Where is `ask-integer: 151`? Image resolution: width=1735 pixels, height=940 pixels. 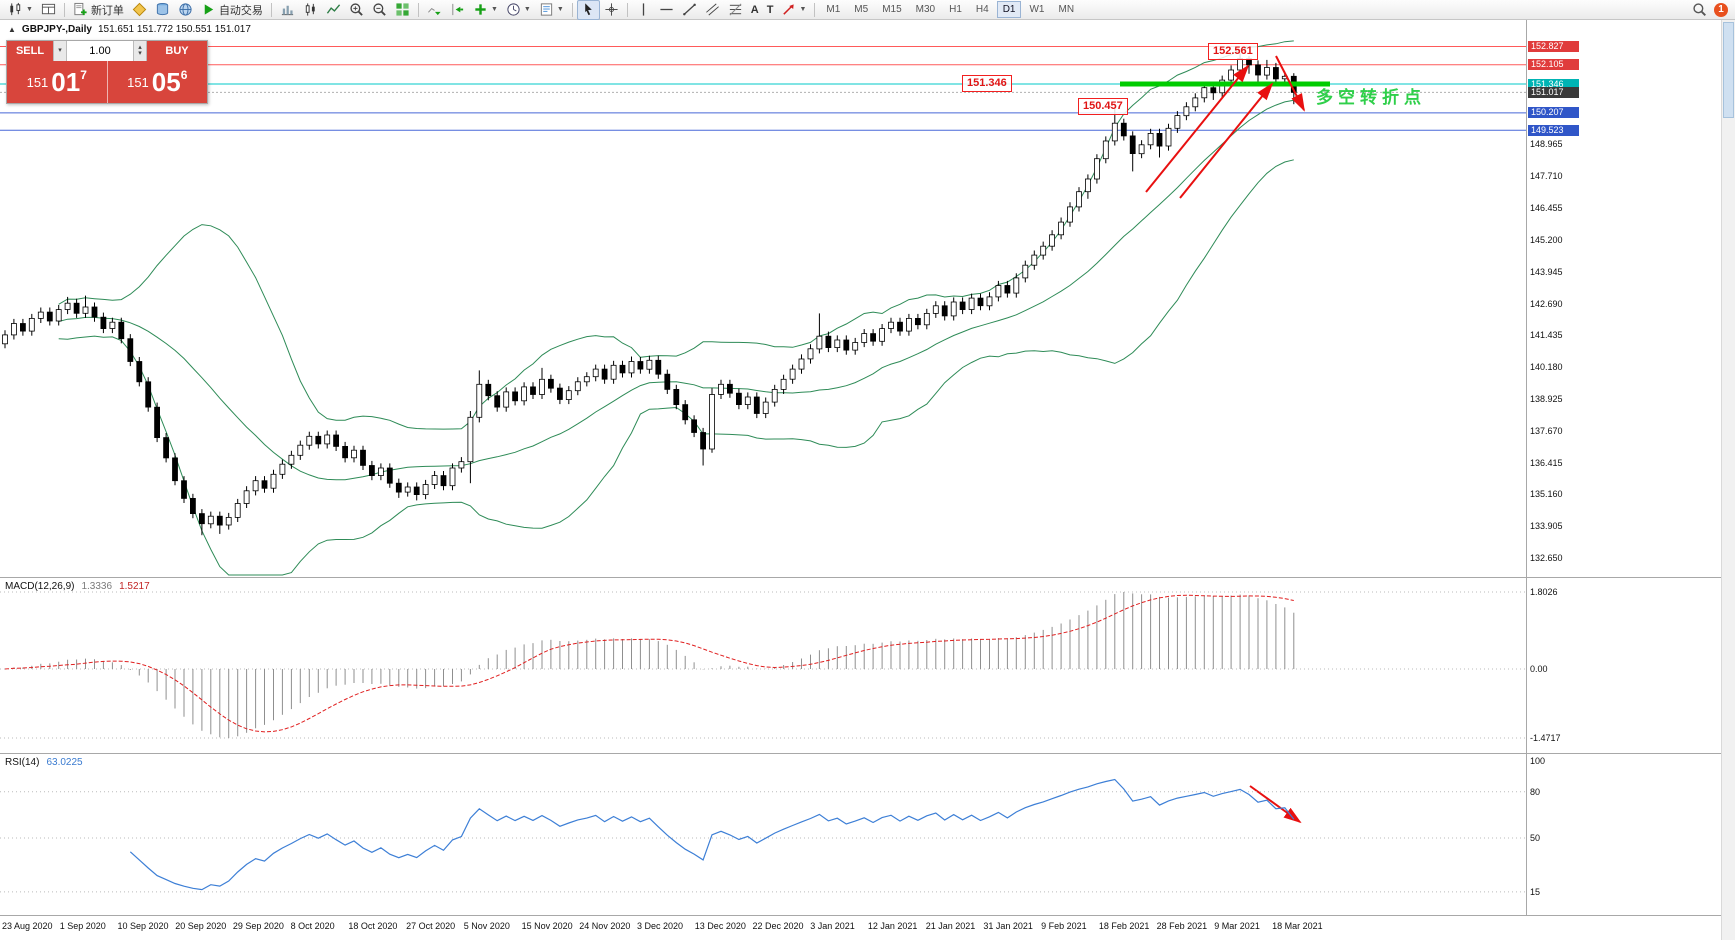
ask-integer: 151 is located at coordinates (138, 82).